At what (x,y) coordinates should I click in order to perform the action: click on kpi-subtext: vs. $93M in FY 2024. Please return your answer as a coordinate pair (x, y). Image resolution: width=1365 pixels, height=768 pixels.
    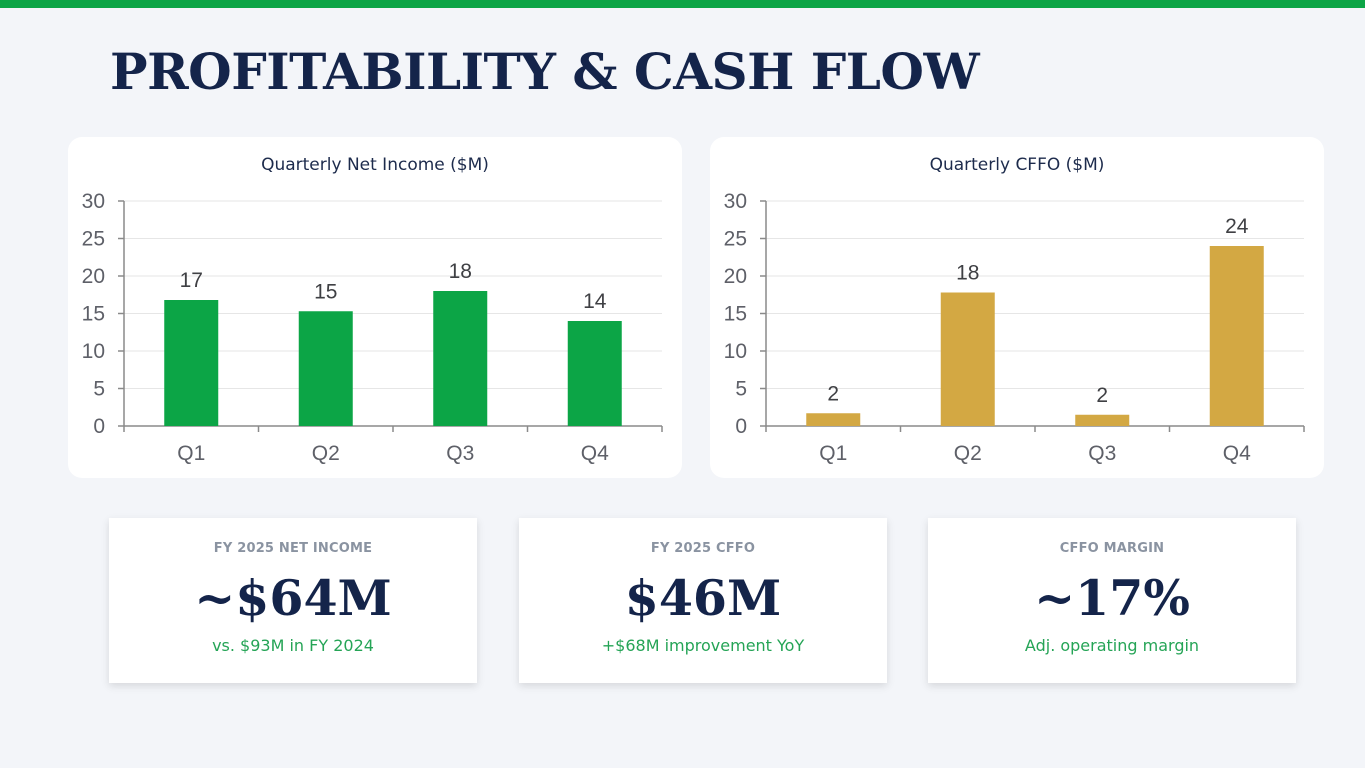
    Looking at the image, I should click on (293, 645).